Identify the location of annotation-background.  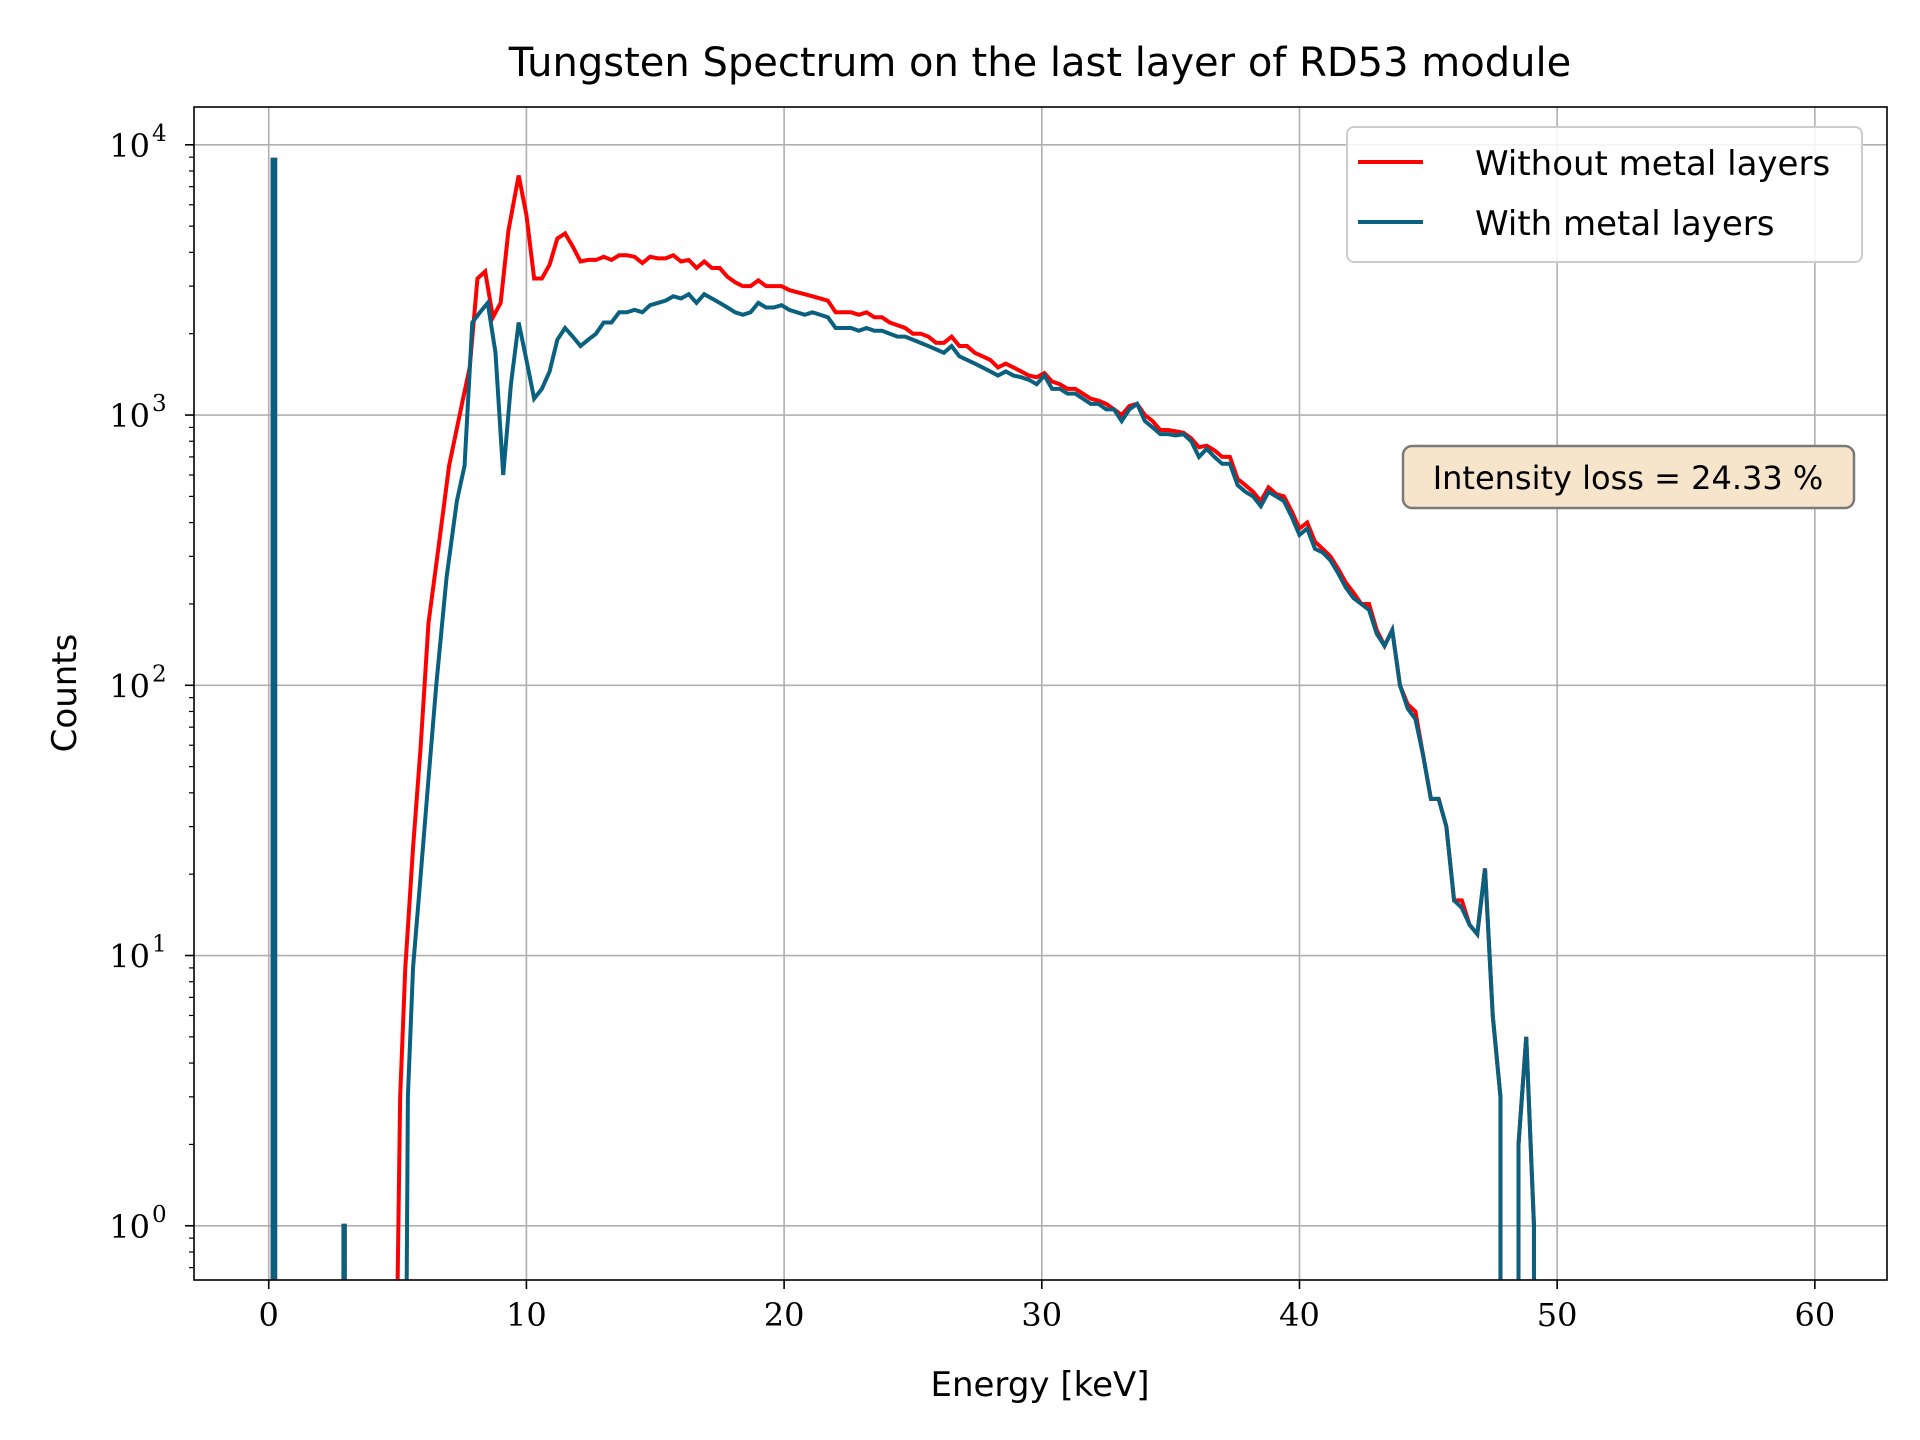
(1628, 477).